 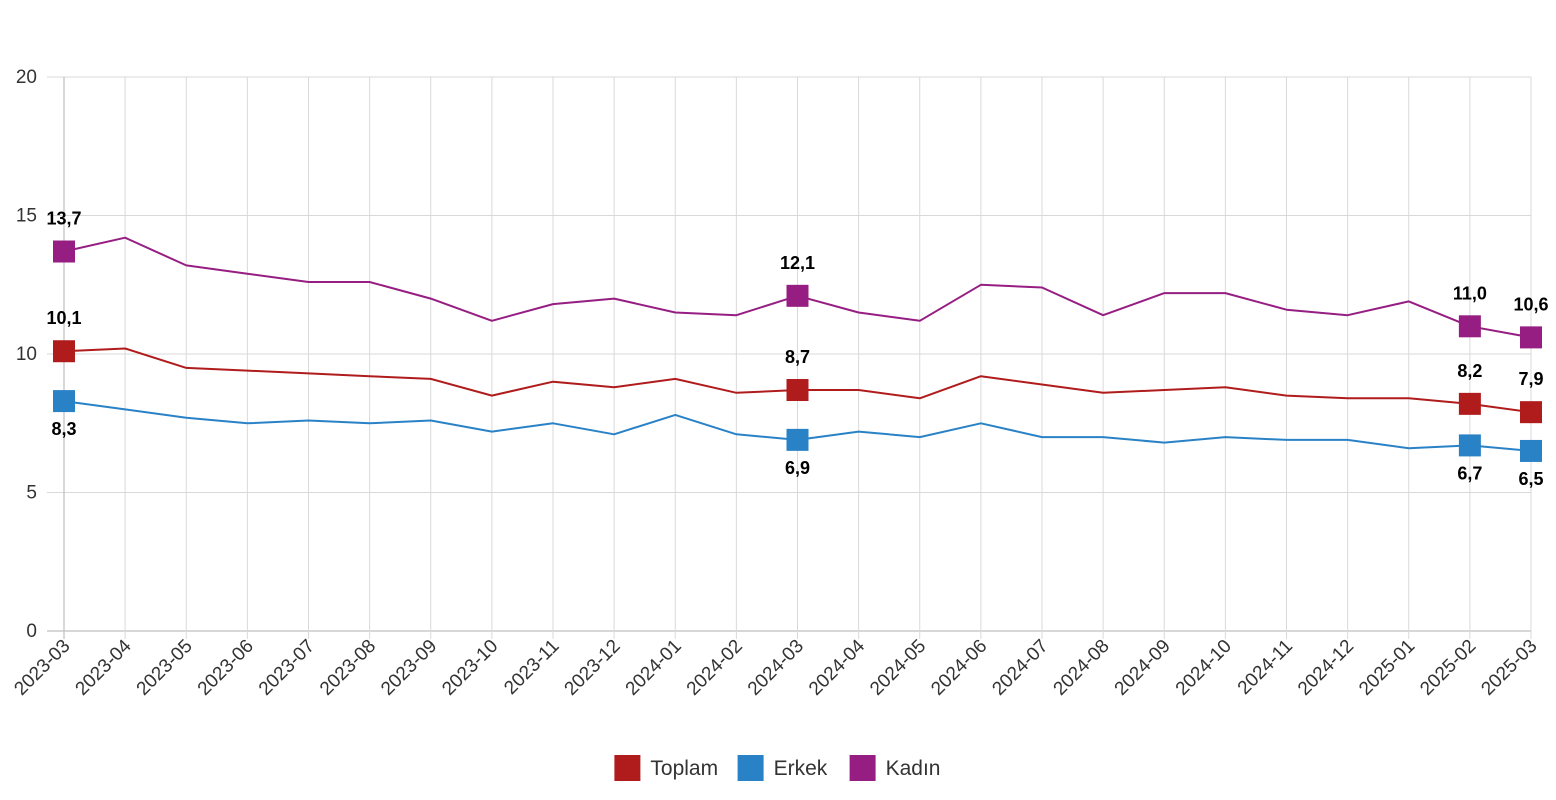 I want to click on x-tick-label: 2023-07, so click(x=287, y=668).